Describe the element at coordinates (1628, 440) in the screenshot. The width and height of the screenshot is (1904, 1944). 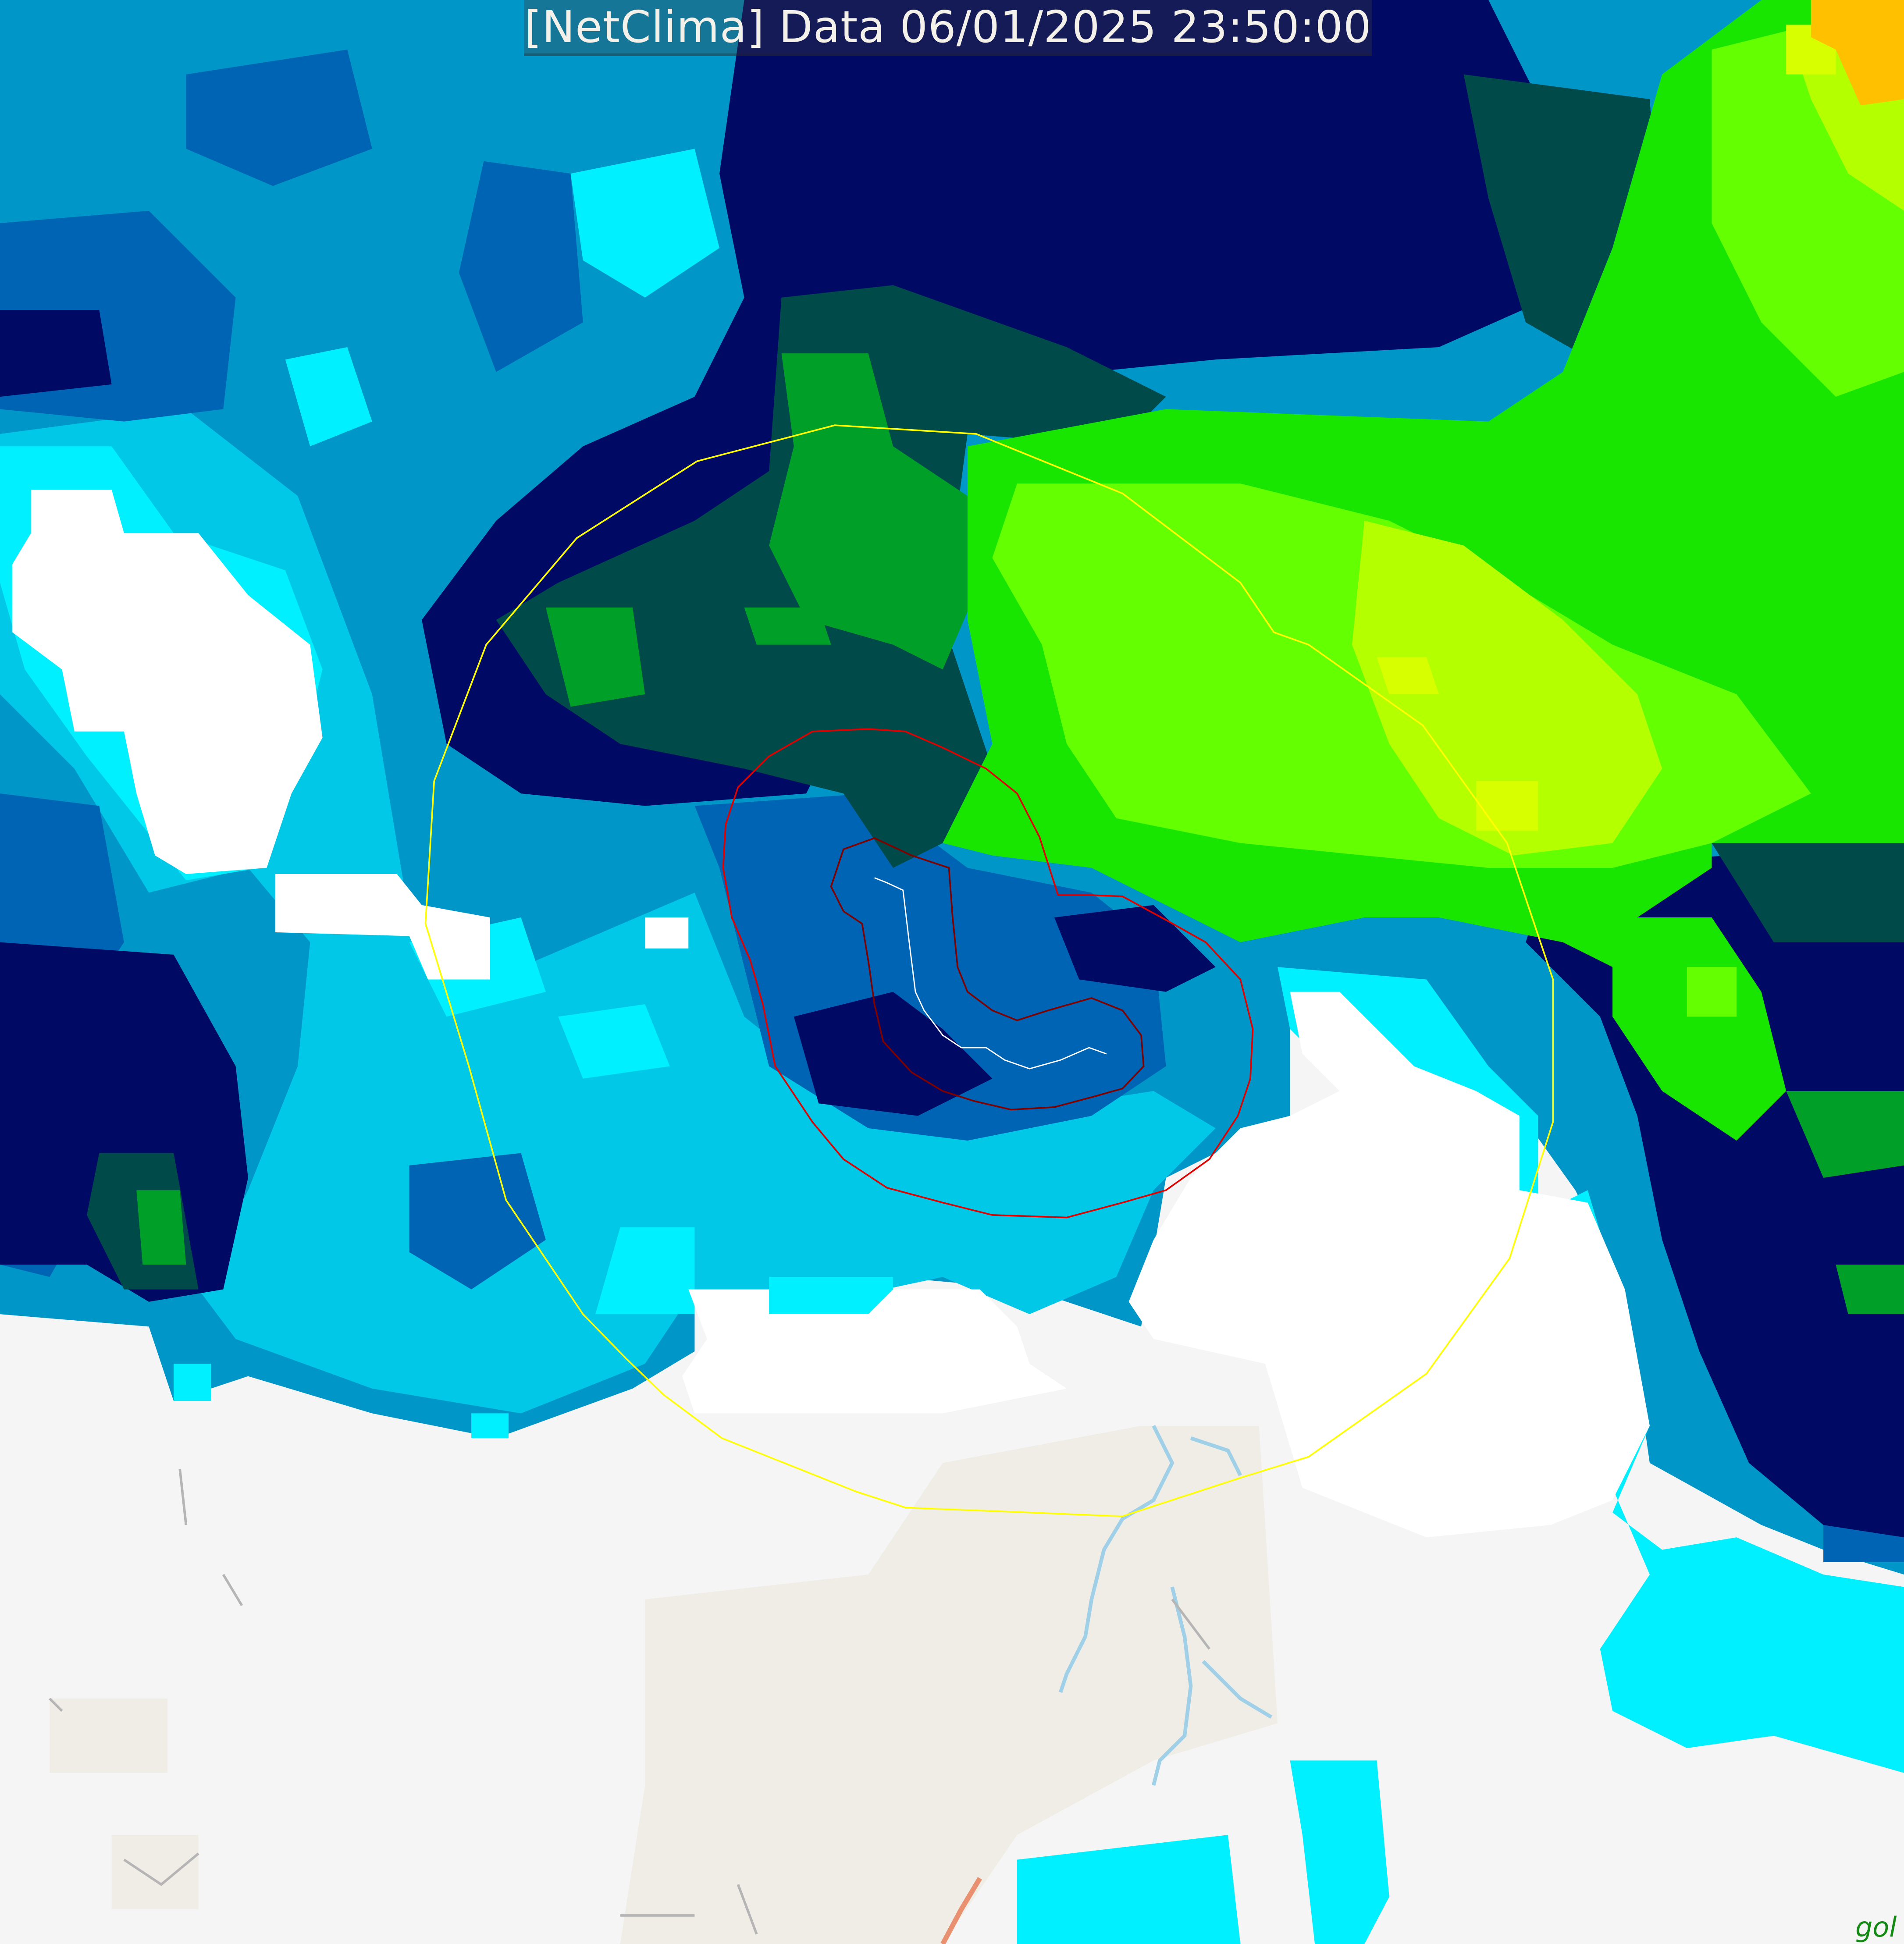
I see `cloud-region-yellow-green` at that location.